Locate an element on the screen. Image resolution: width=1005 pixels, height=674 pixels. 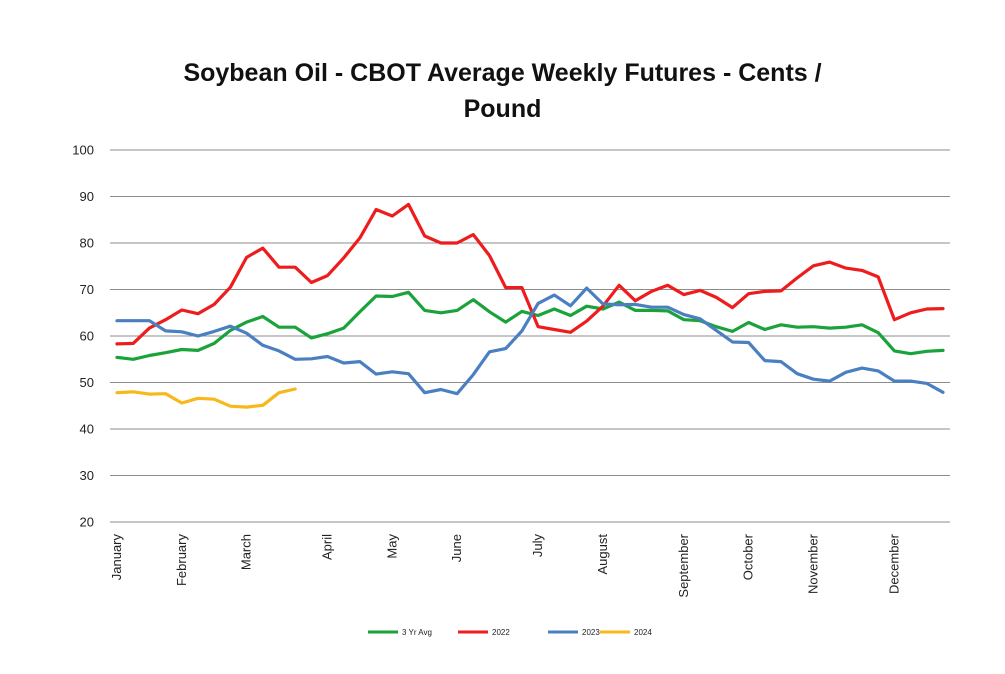
legend-label-2022: 2022 is located at coordinates (501, 632).